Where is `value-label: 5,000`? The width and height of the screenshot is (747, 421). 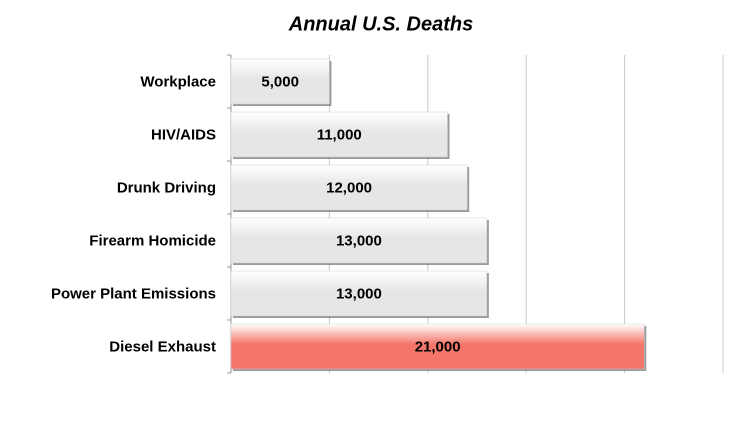
value-label: 5,000 is located at coordinates (280, 81).